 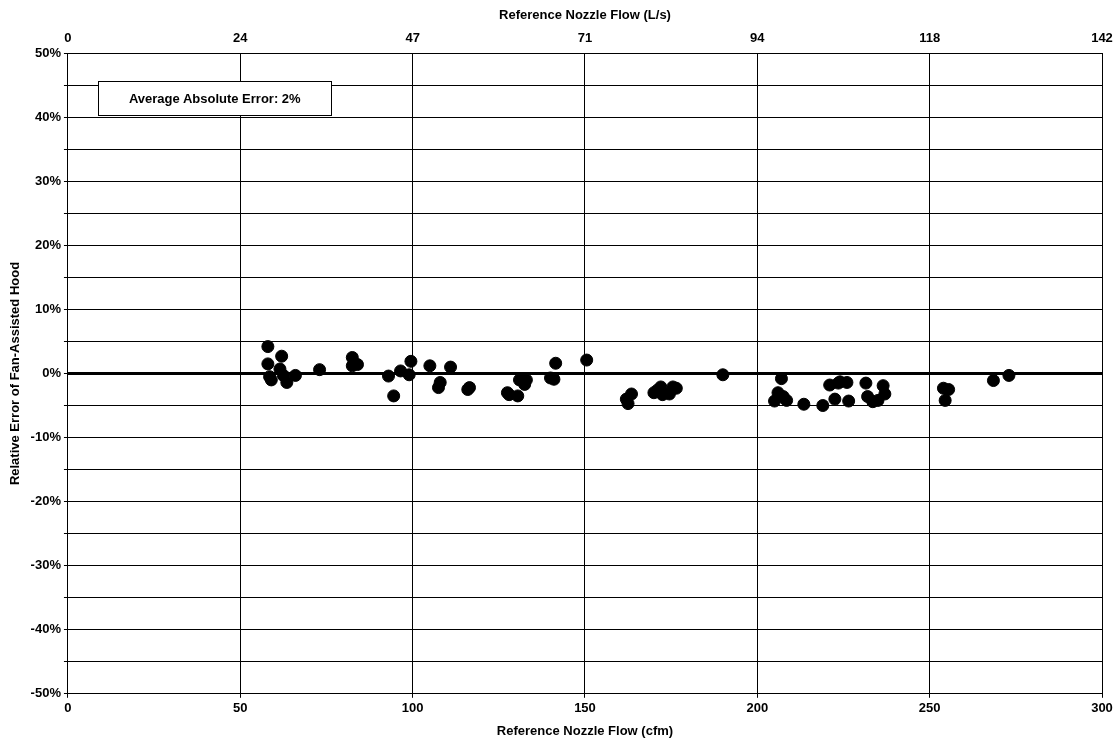 I want to click on y-tick-label: 40%, so click(x=48, y=116).